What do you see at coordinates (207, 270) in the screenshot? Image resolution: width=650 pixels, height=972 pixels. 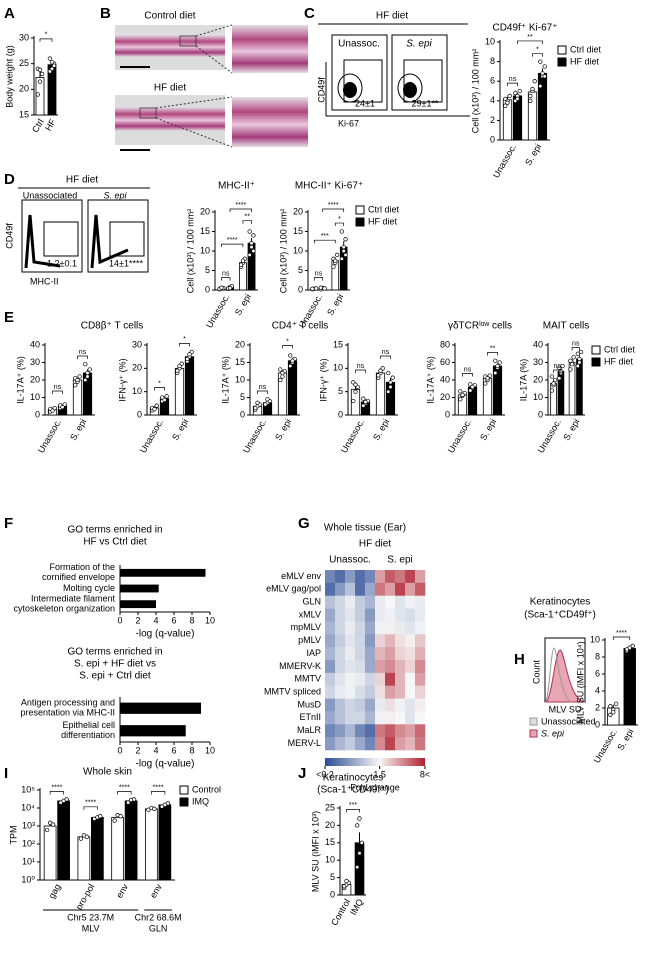 I see `y-tick-label: 5` at bounding box center [207, 270].